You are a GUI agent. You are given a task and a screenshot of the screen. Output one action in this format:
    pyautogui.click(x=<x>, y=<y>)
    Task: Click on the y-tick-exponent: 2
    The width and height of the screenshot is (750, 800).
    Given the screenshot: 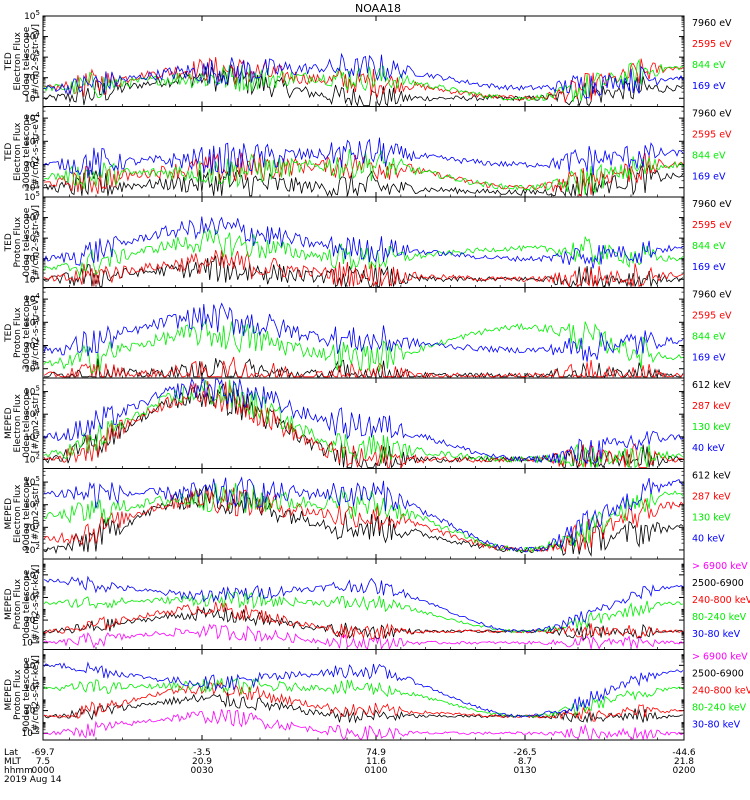 What is the action you would take?
    pyautogui.click(x=38, y=594)
    